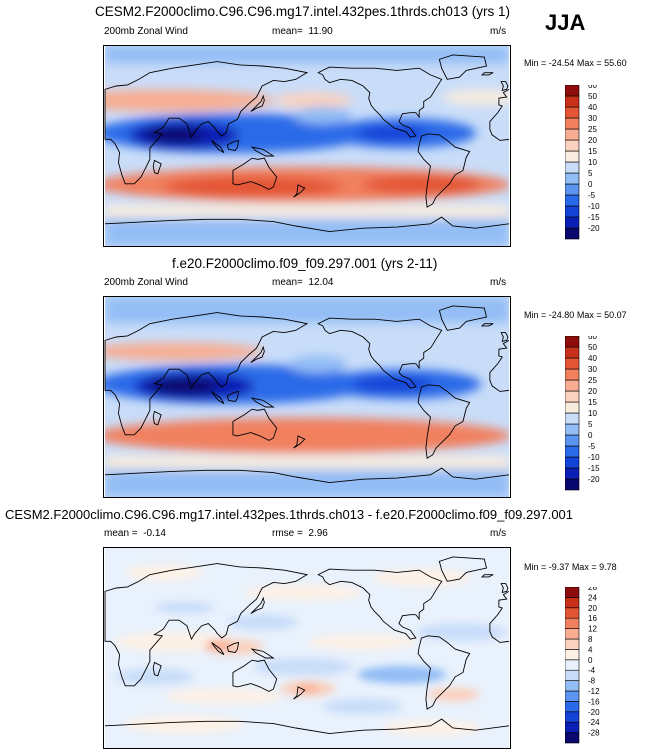 Image resolution: width=645 pixels, height=756 pixels. What do you see at coordinates (592, 391) in the screenshot?
I see `panel2-colorbar-tick-label: 20` at bounding box center [592, 391].